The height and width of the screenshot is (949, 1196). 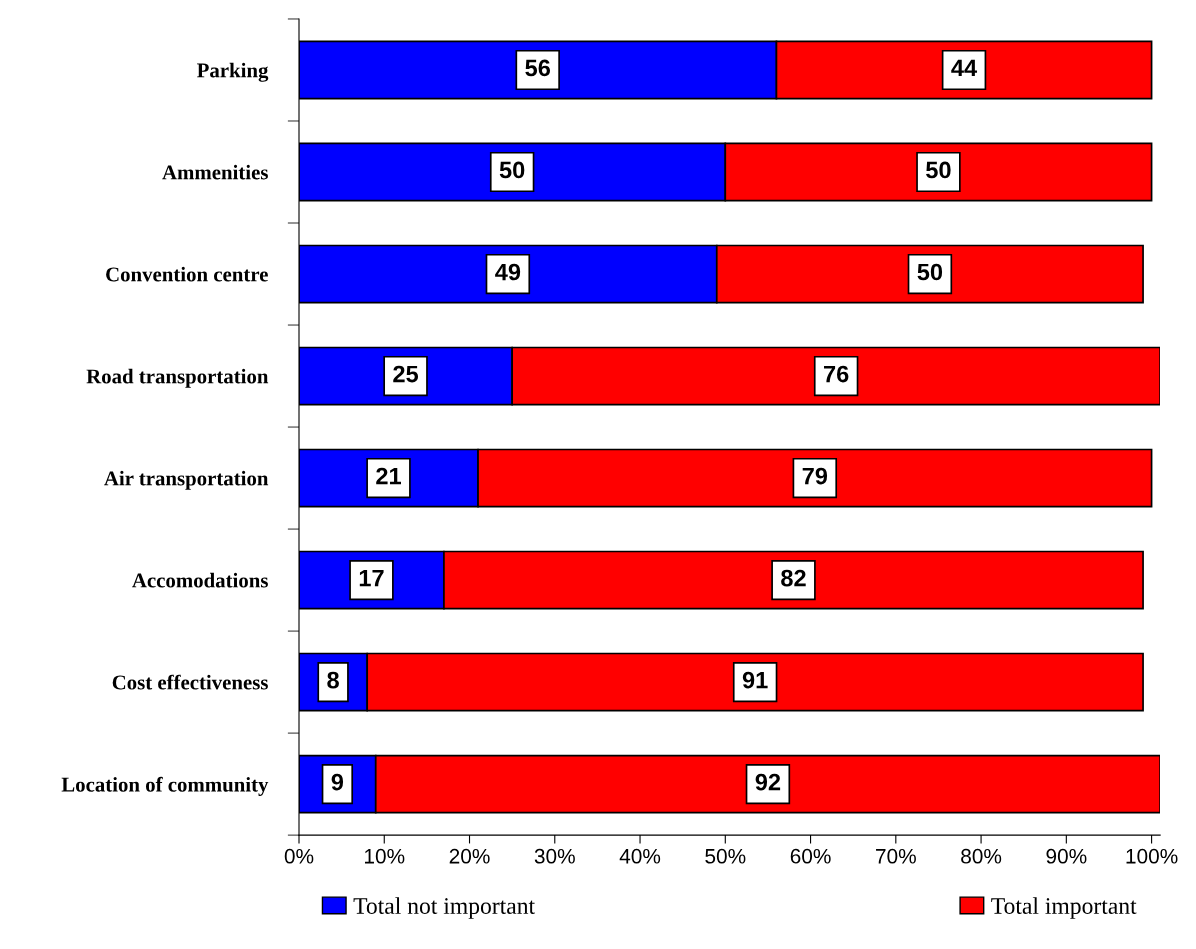 What do you see at coordinates (337, 782) in the screenshot?
I see `data-label: 9` at bounding box center [337, 782].